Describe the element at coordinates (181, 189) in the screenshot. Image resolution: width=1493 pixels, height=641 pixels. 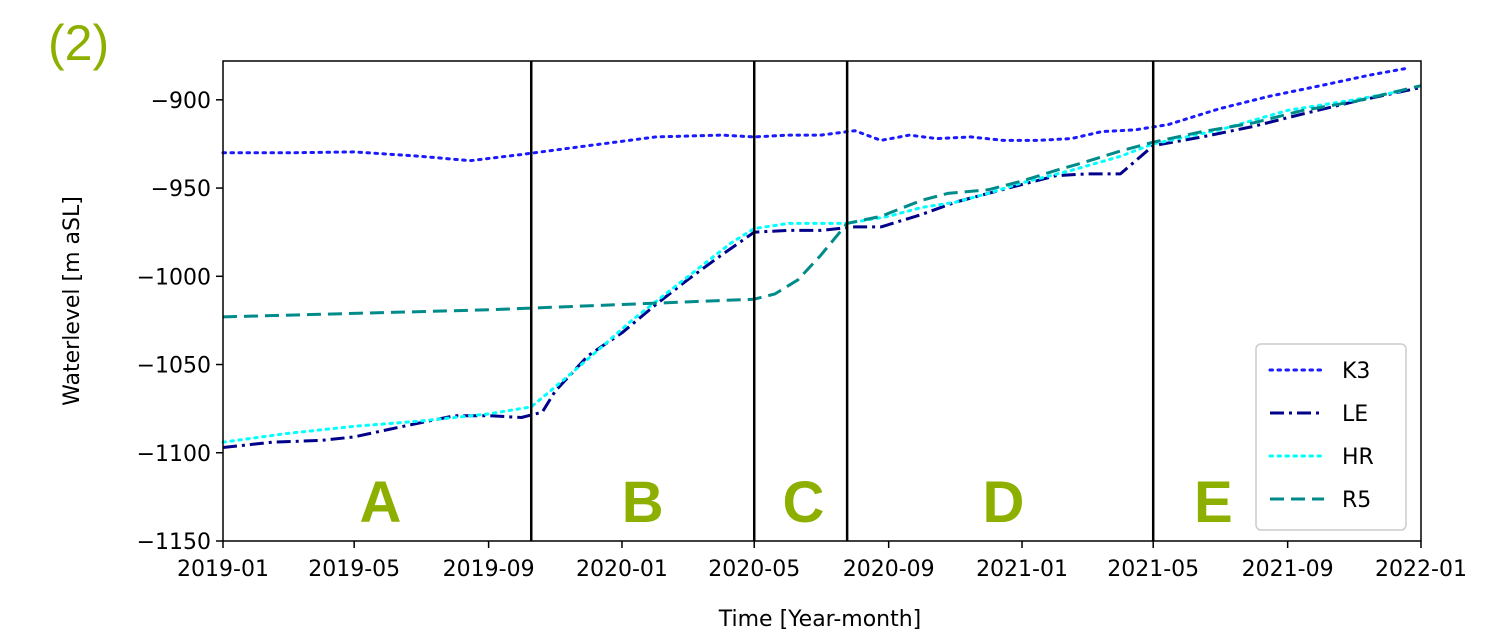
I see `y-tick-label: −950` at that location.